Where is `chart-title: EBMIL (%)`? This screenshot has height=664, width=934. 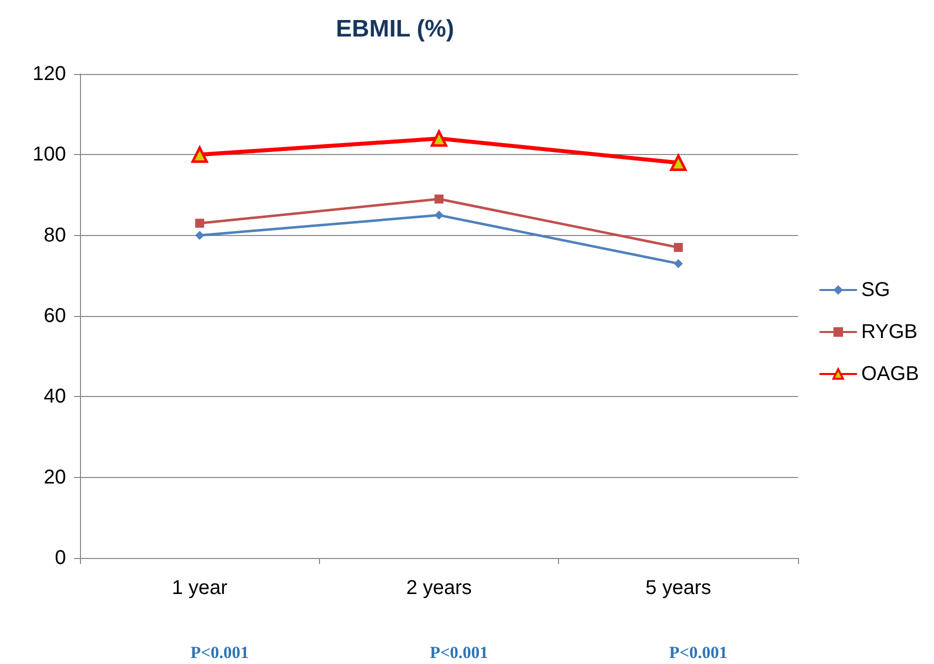 chart-title: EBMIL (%) is located at coordinates (395, 29).